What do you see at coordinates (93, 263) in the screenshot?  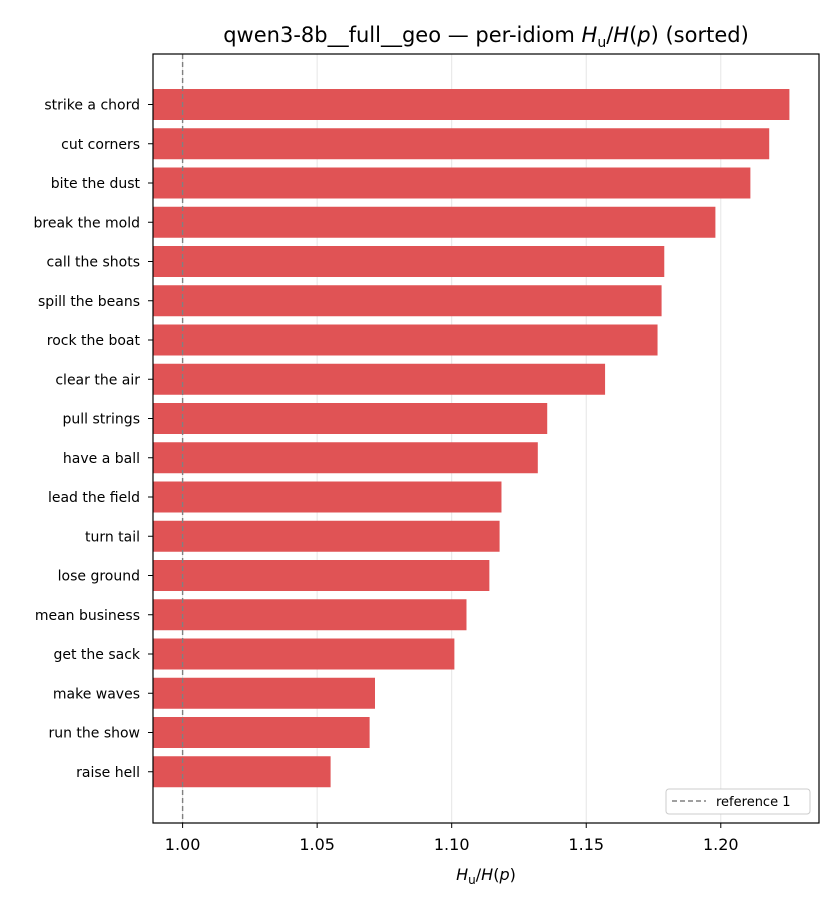 I see `category-label-4: call the shots` at bounding box center [93, 263].